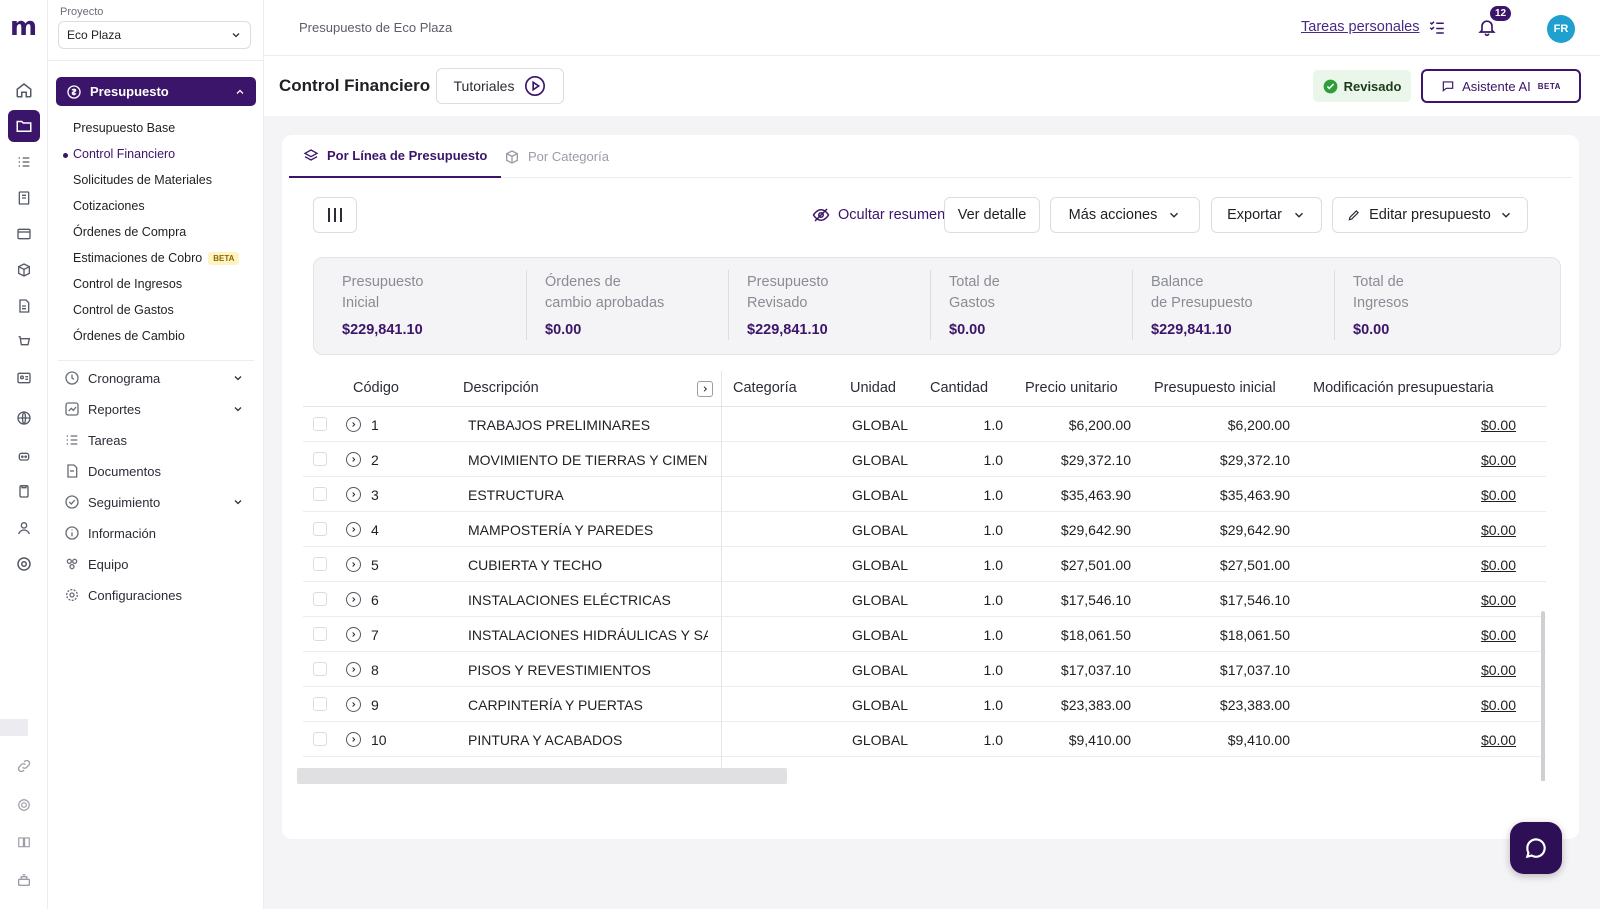 Image resolution: width=1600 pixels, height=909 pixels. What do you see at coordinates (1543, 696) in the screenshot?
I see `vertical-scrollbar` at bounding box center [1543, 696].